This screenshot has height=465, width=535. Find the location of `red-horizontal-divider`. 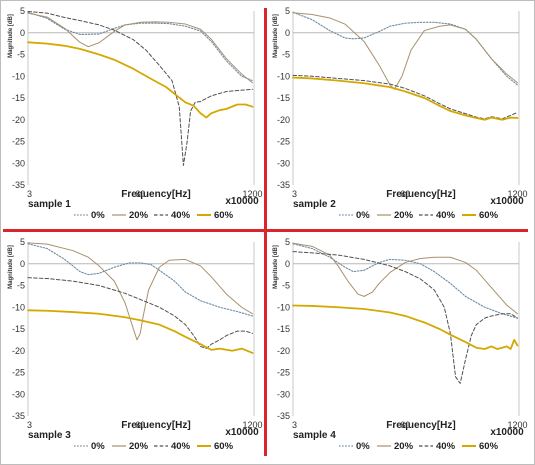

red-horizontal-divider is located at coordinates (265, 230).